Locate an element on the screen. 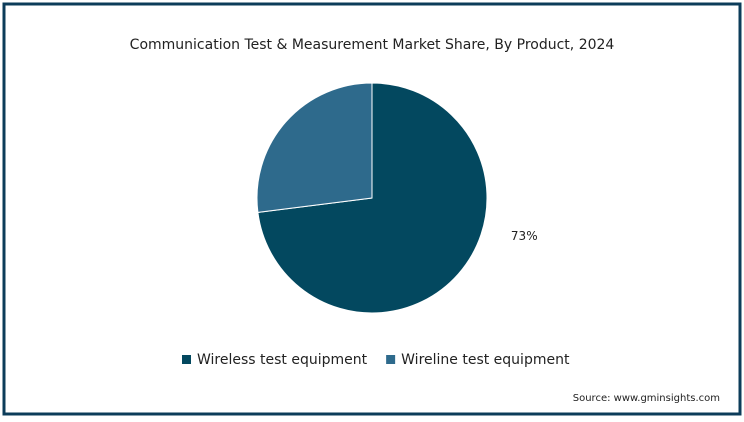 Image resolution: width=744 pixels, height=422 pixels. data-label: 73% is located at coordinates (524, 236).